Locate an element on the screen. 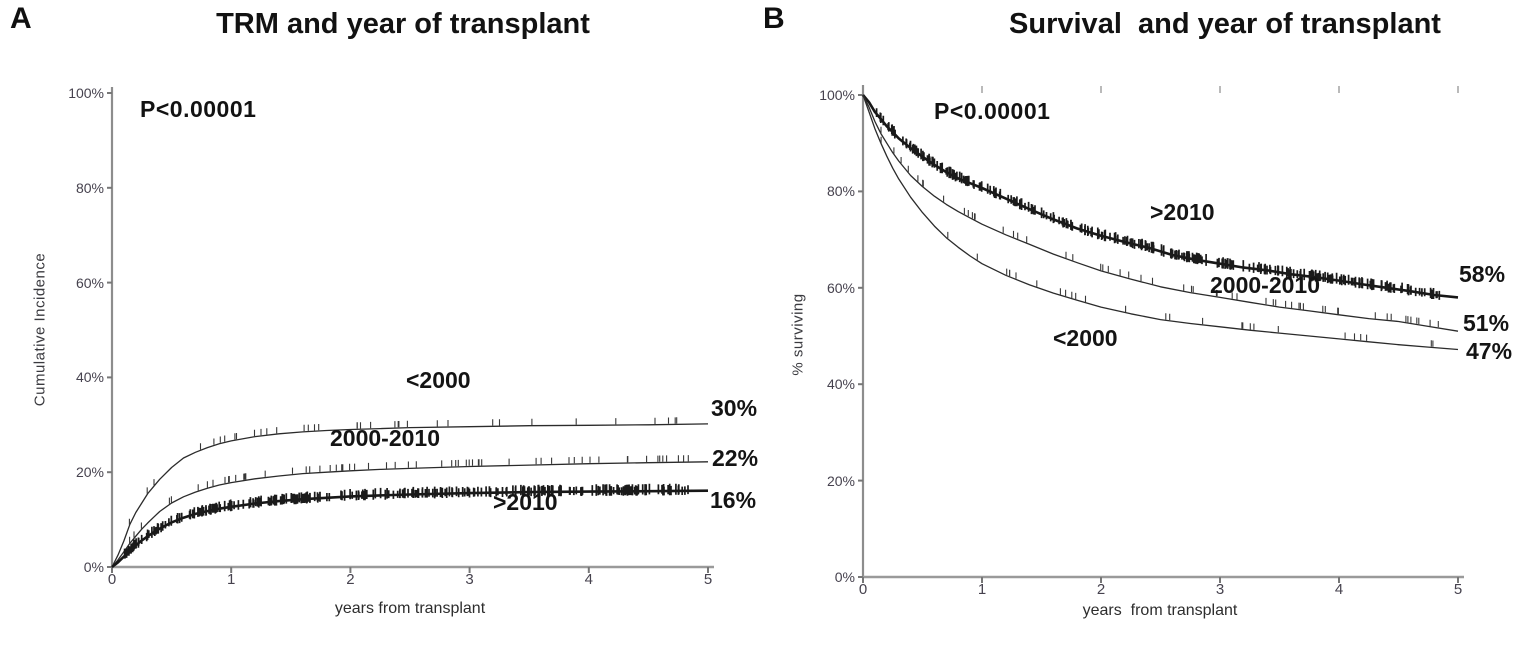  curve-label-a-lt2000: <2000 is located at coordinates (438, 380).